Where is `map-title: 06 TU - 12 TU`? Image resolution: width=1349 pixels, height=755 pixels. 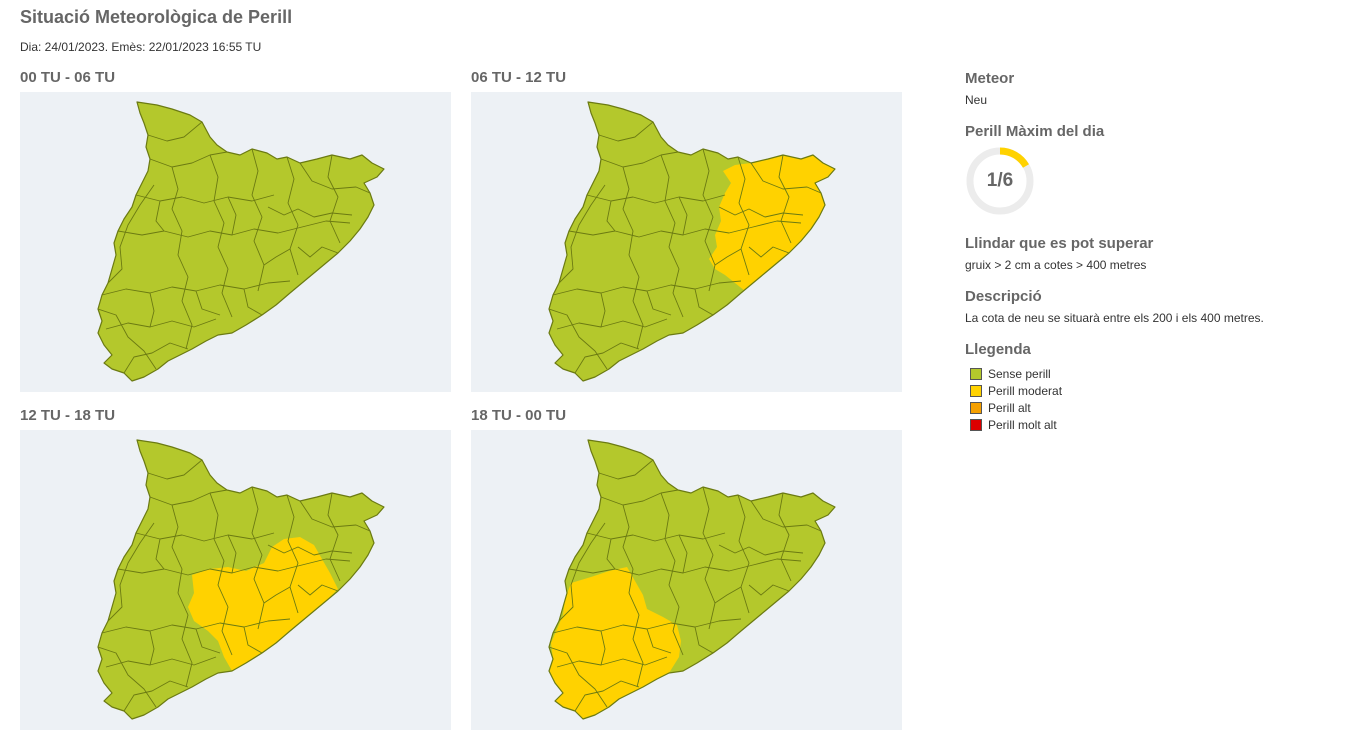
map-title: 06 TU - 12 TU is located at coordinates (519, 77).